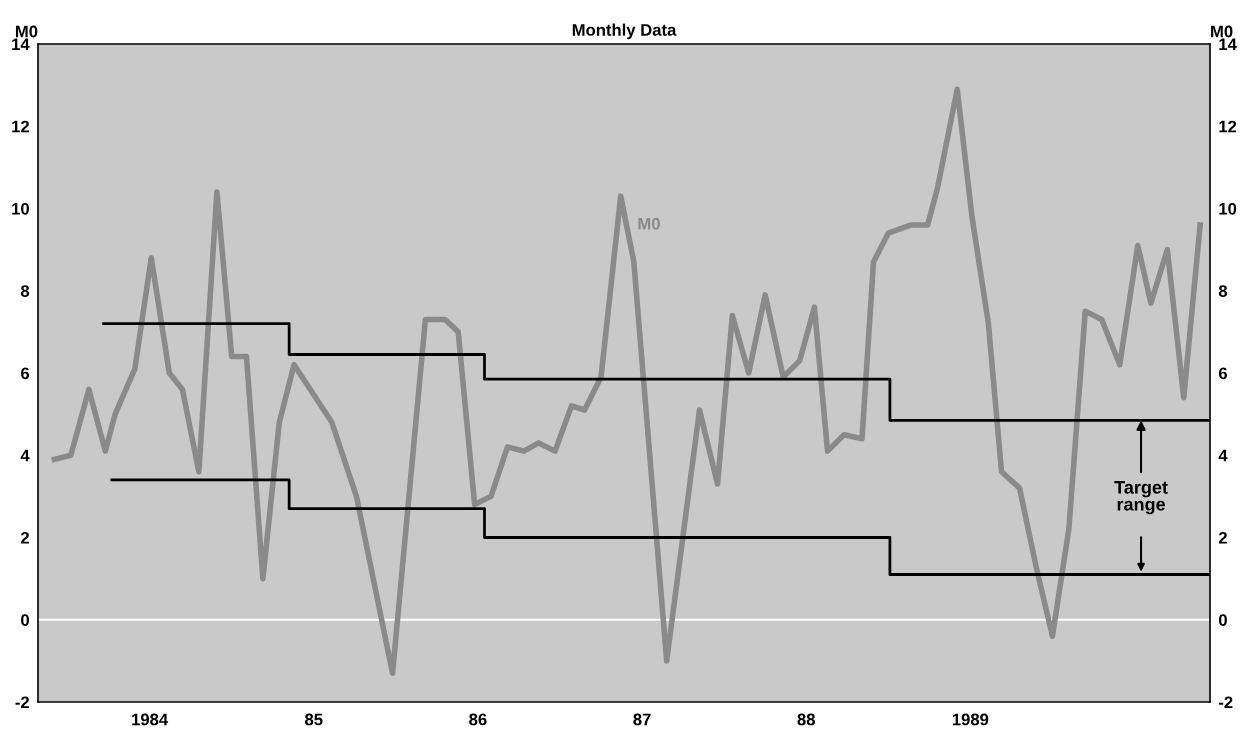 Image resolution: width=1254 pixels, height=736 pixels. Describe the element at coordinates (1222, 373) in the screenshot. I see `y2-tick-label: 6` at that location.